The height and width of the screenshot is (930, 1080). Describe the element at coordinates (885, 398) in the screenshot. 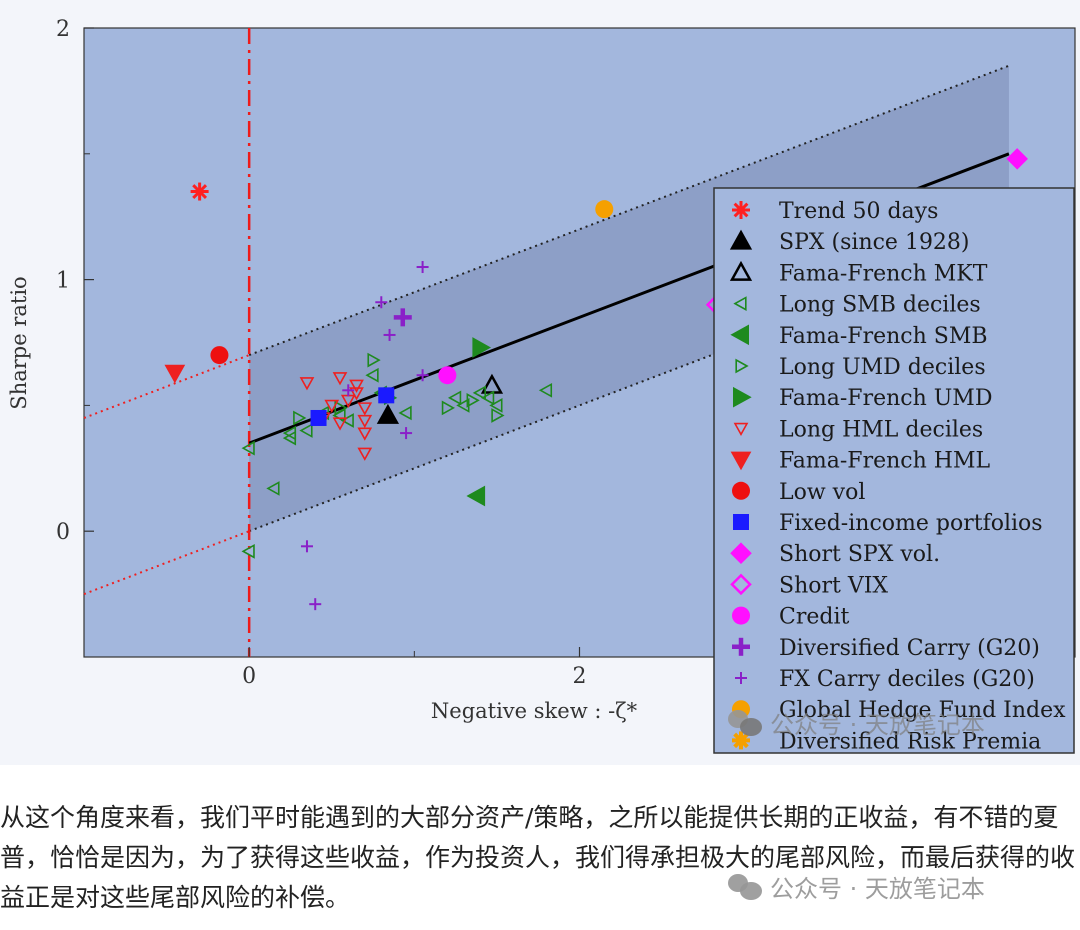

I see `legend-label: Fama-French UMD` at that location.